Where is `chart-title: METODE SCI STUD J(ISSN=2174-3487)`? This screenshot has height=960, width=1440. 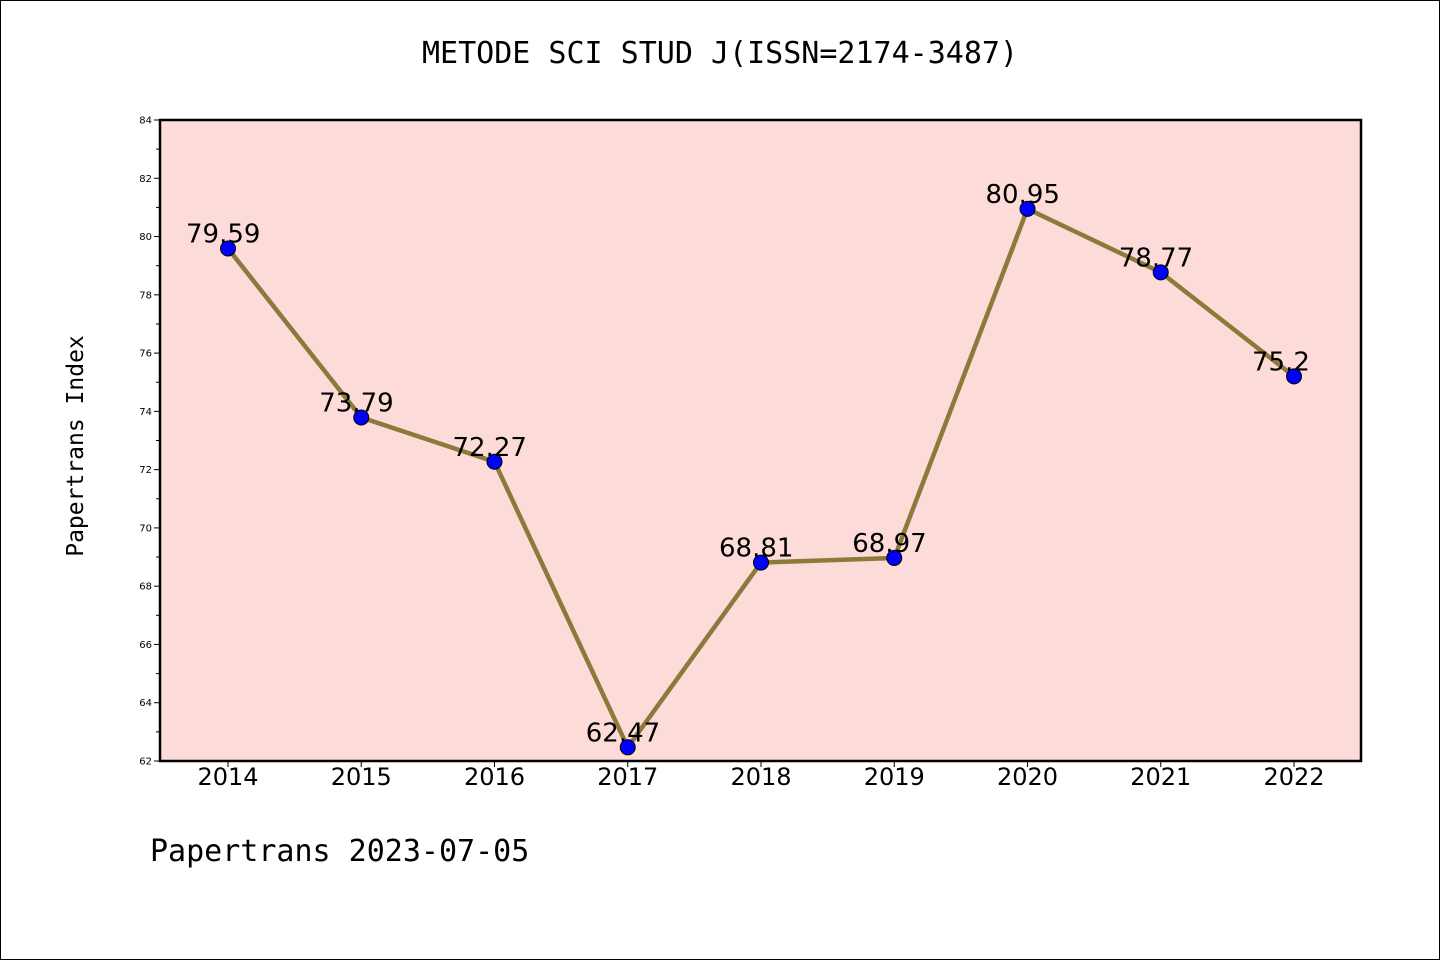 chart-title: METODE SCI STUD J(ISSN=2174-3487) is located at coordinates (720, 53).